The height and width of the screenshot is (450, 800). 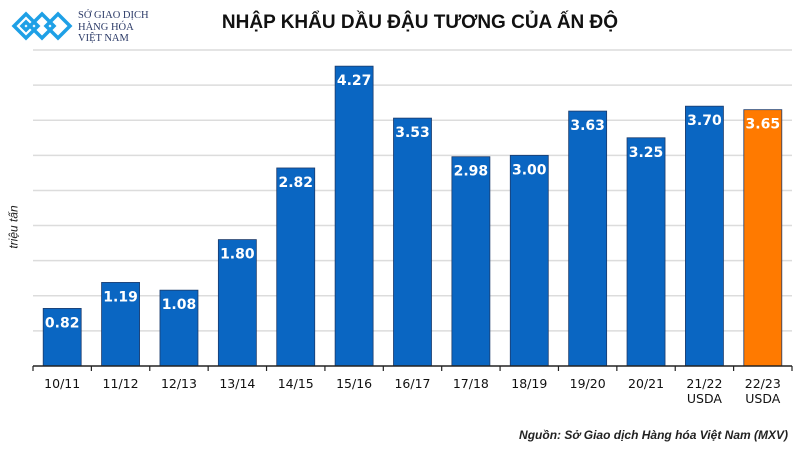 I want to click on x-tick-label: 17/18, so click(x=471, y=383).